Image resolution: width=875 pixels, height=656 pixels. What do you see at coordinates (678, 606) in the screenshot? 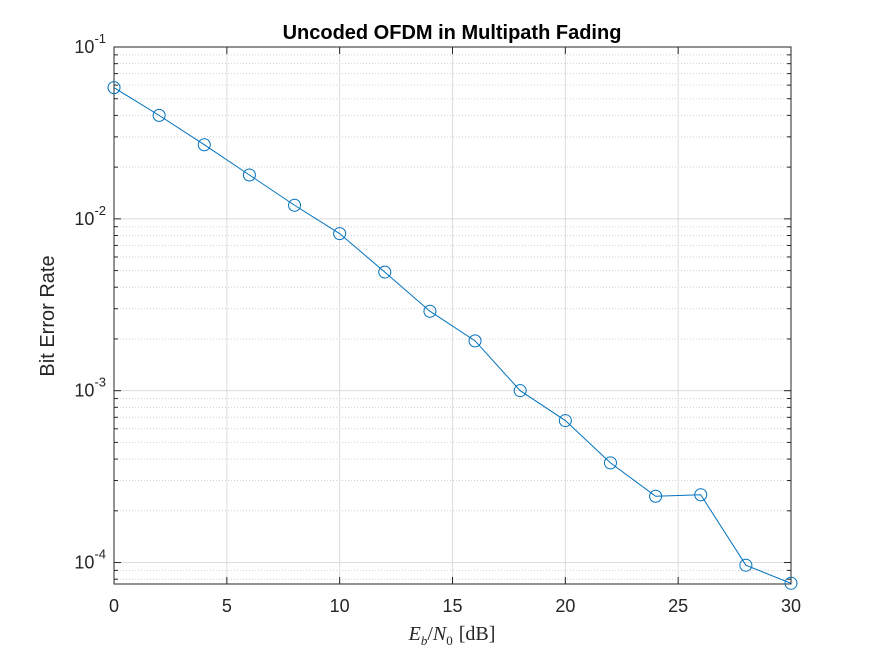
I see `x-tick-label: 25` at bounding box center [678, 606].